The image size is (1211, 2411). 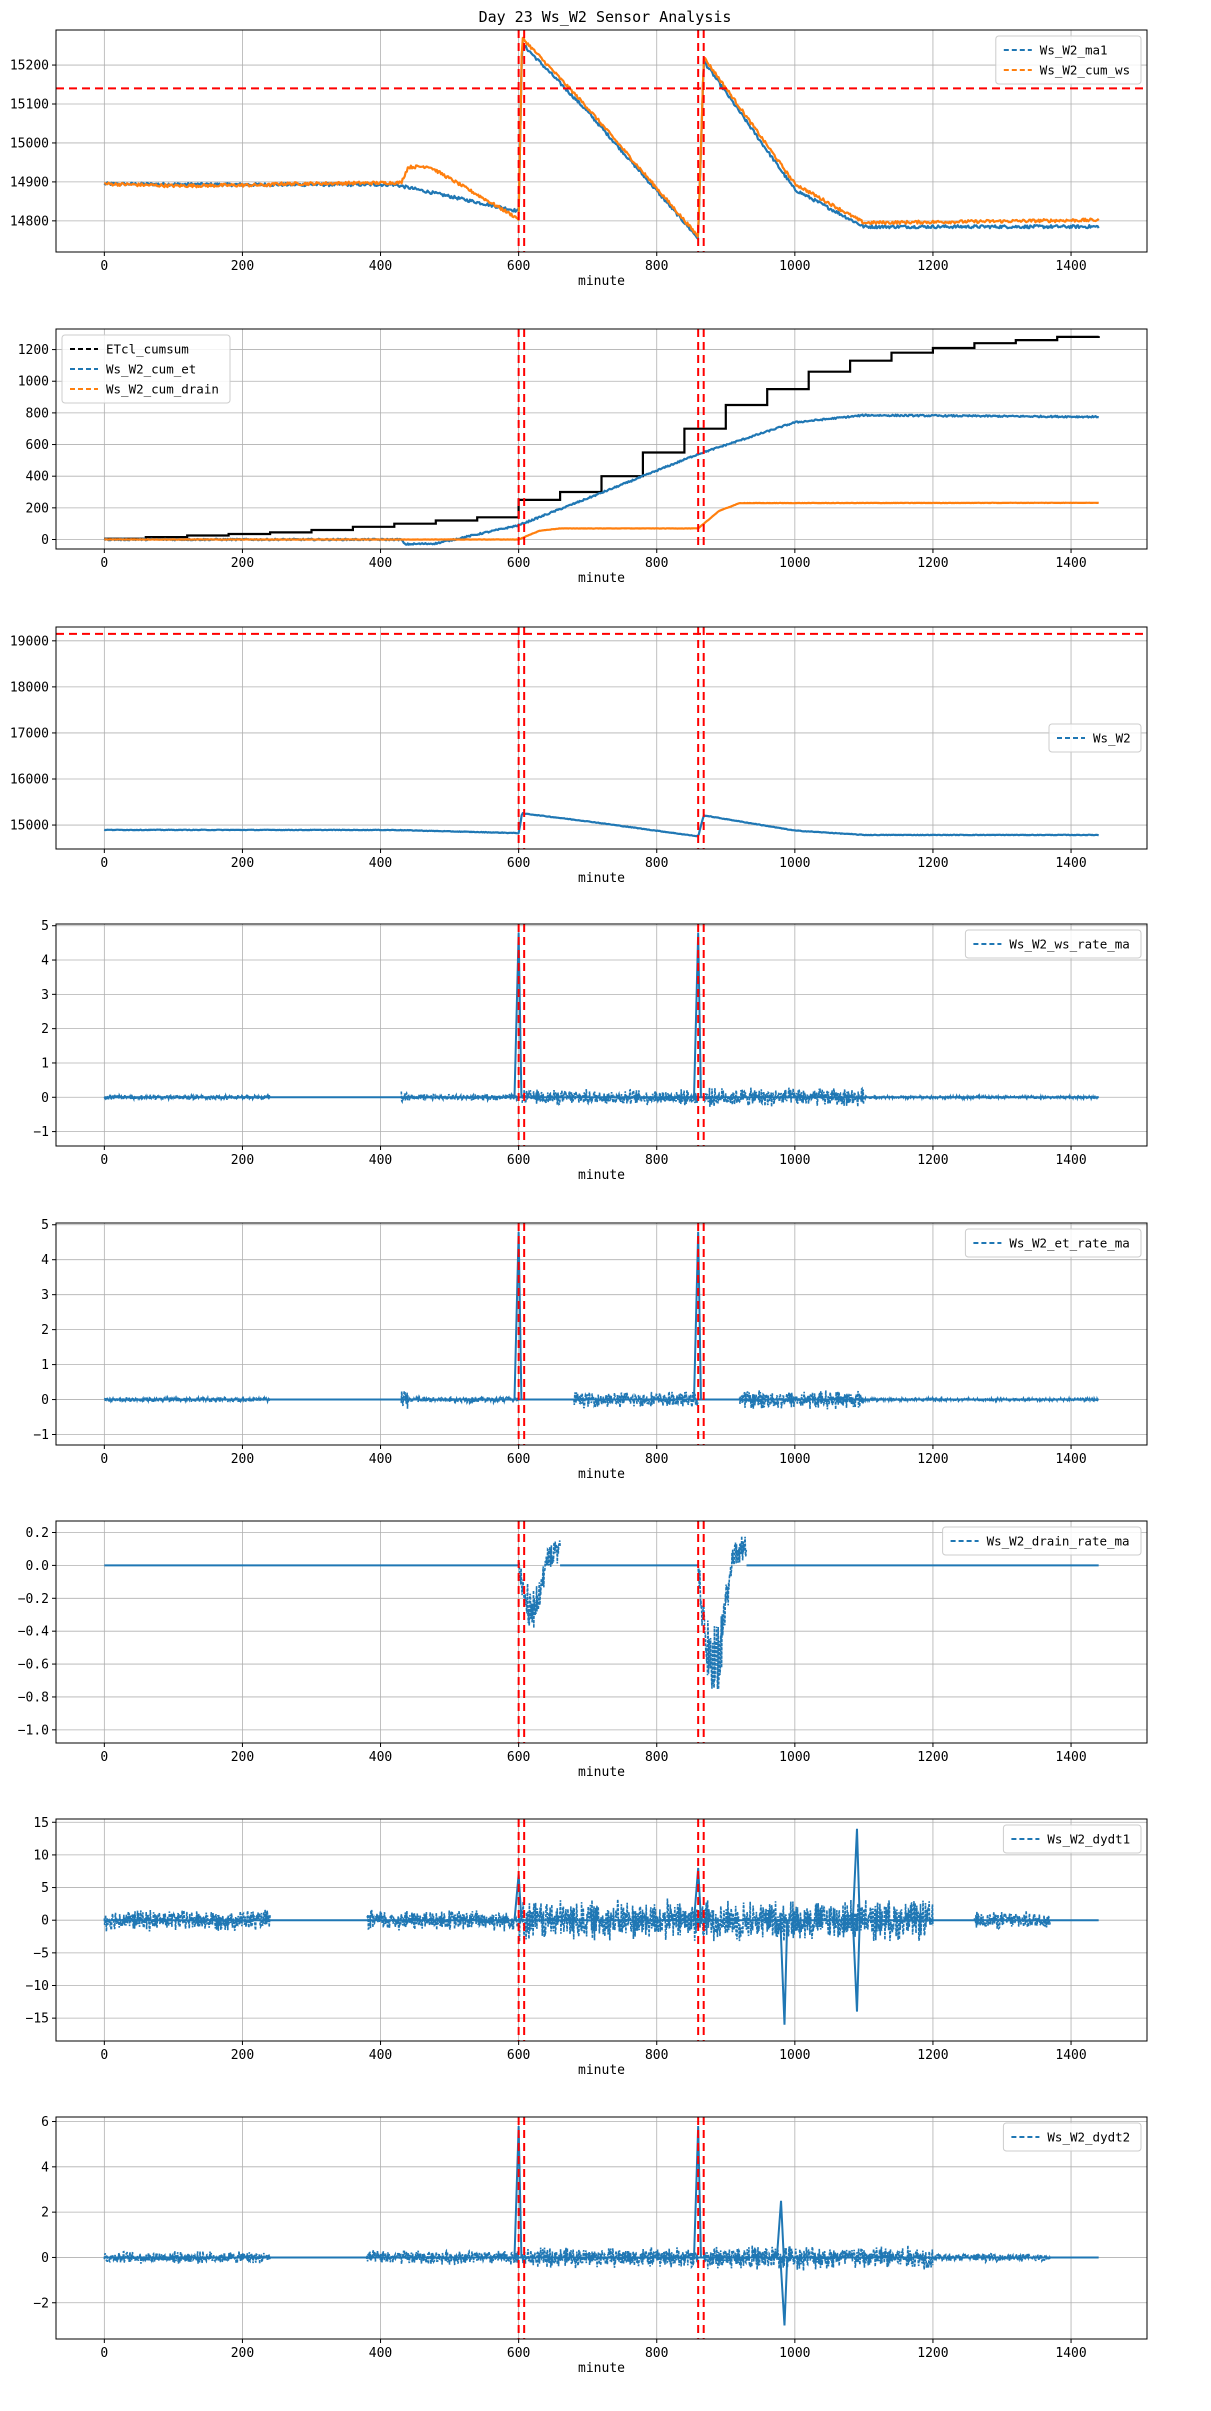 I want to click on y-tick-label: 6, so click(x=45, y=2122).